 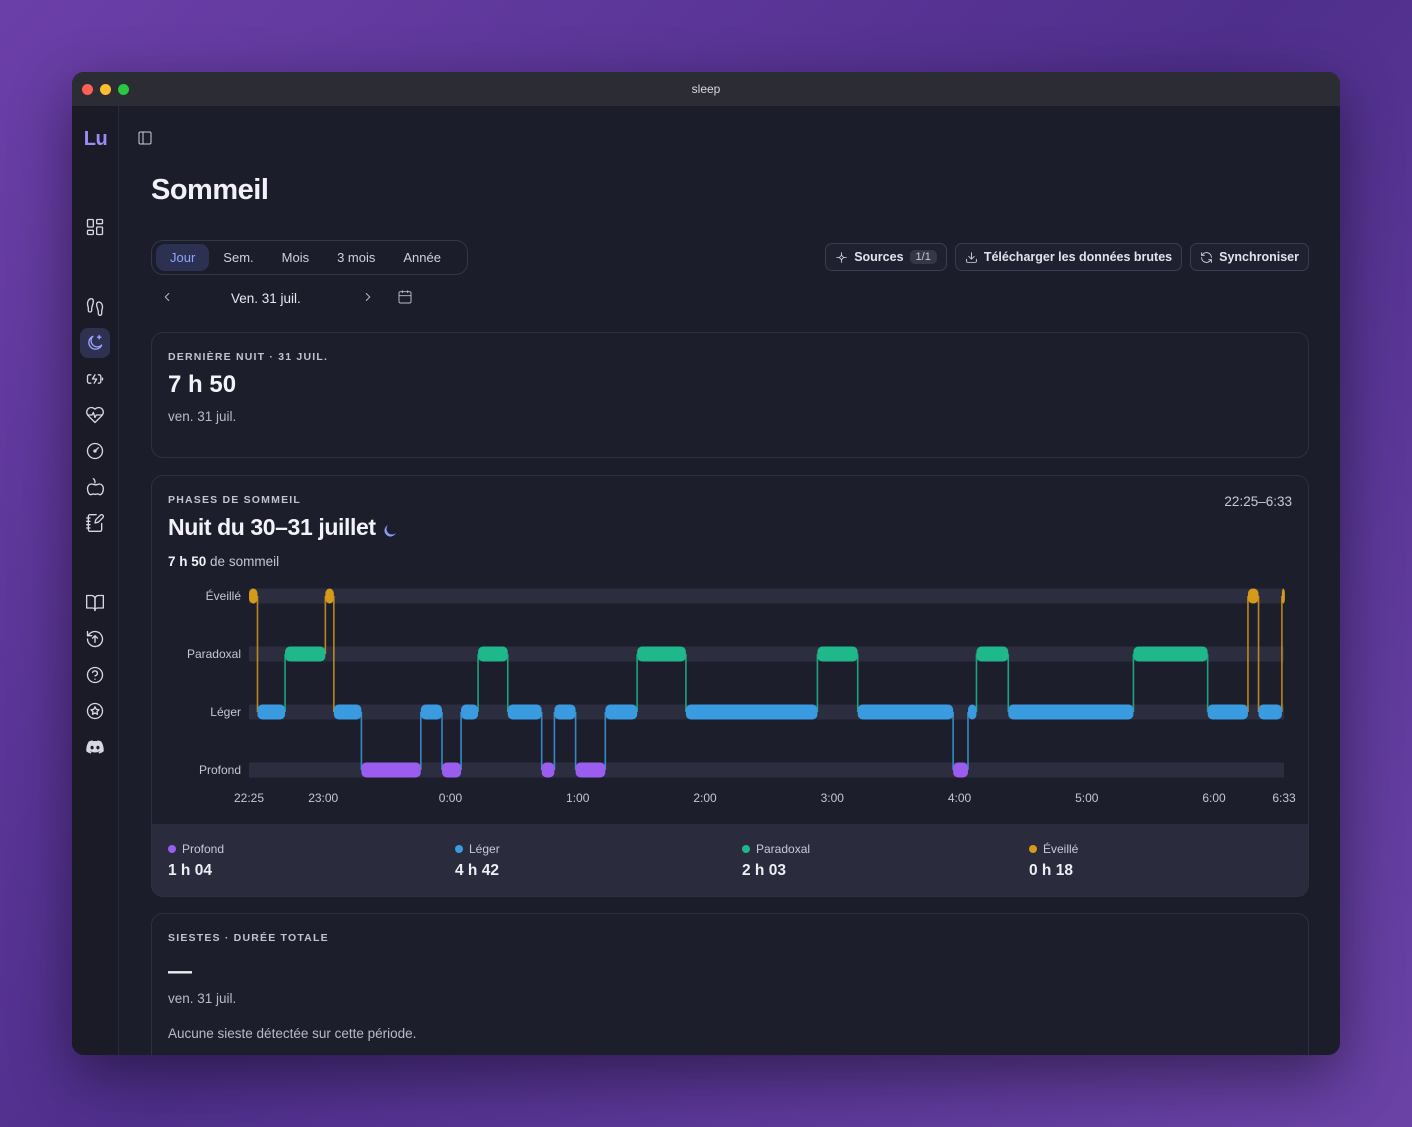 I want to click on light-dot-icon, so click(x=459, y=849).